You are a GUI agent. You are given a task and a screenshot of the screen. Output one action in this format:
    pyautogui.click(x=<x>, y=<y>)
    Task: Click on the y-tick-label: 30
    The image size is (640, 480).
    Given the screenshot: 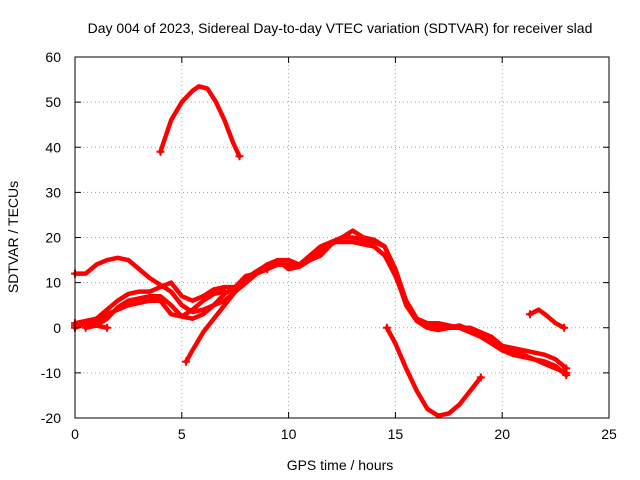 What is the action you would take?
    pyautogui.click(x=53, y=192)
    